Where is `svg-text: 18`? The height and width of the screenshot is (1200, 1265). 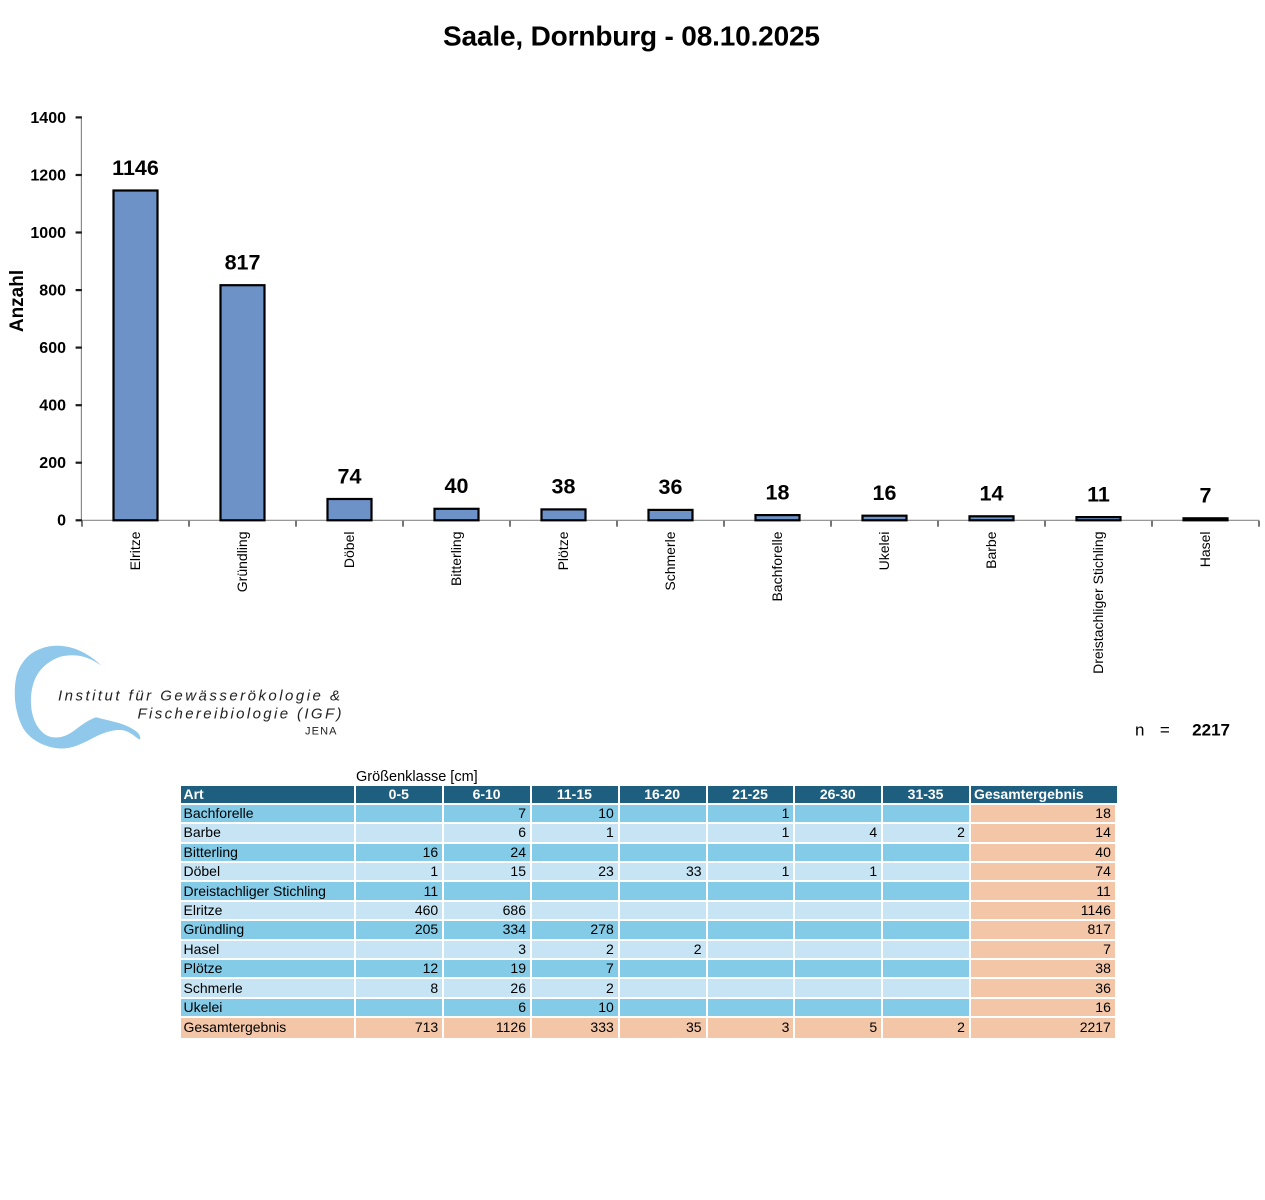
svg-text: 18 is located at coordinates (778, 492).